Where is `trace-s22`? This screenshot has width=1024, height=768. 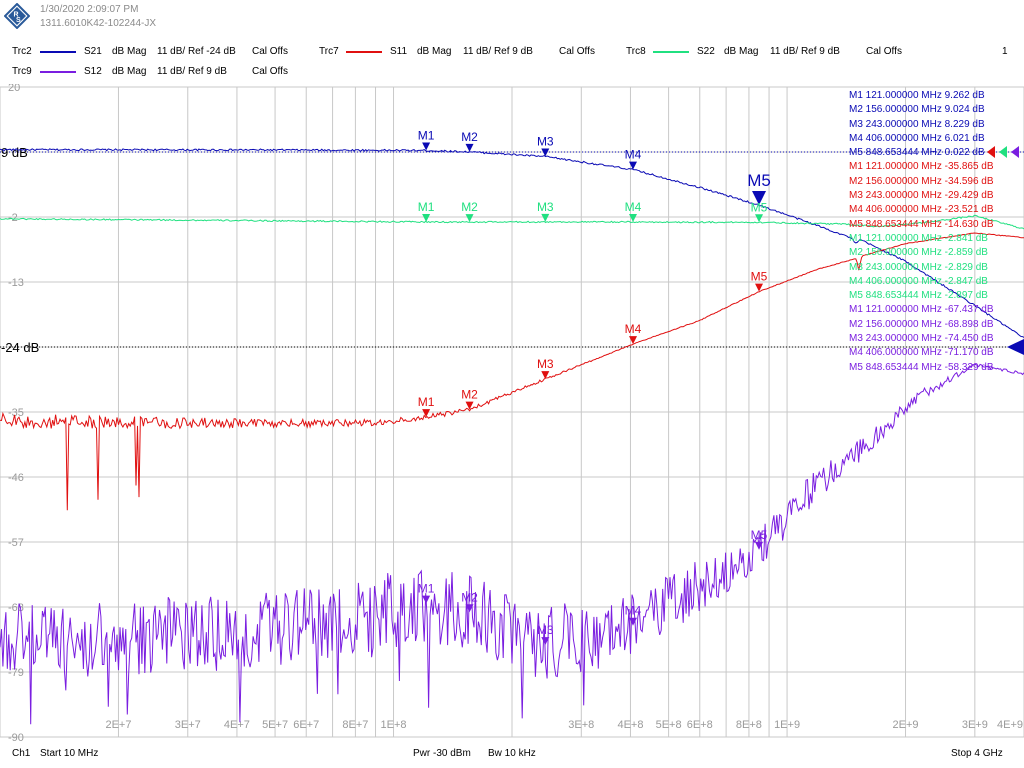
trace-s22 is located at coordinates (512, 222).